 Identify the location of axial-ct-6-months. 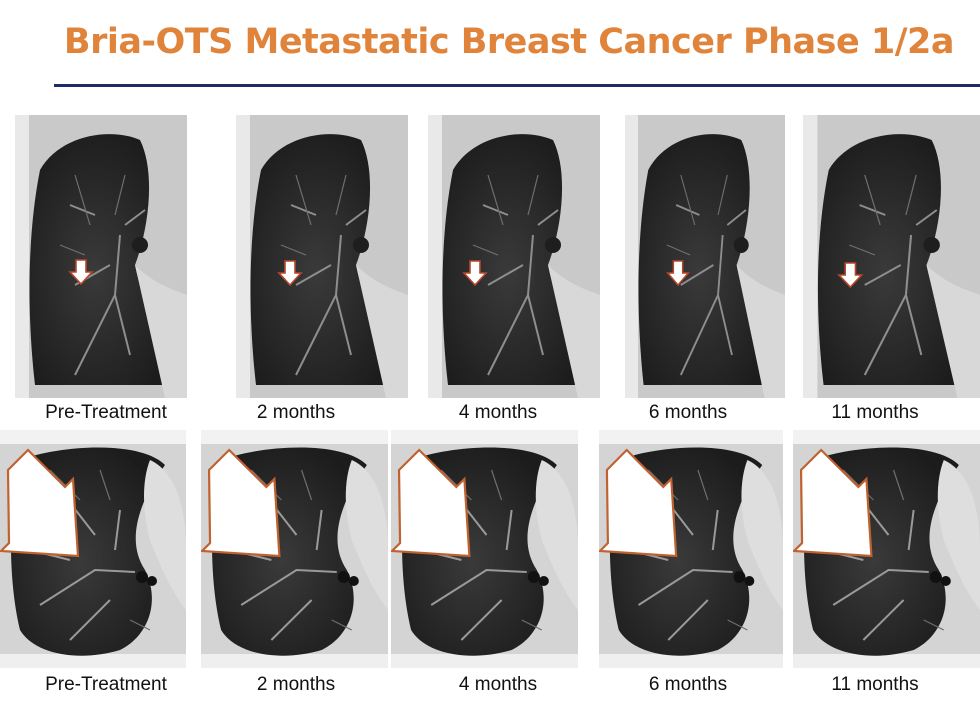
(691, 549).